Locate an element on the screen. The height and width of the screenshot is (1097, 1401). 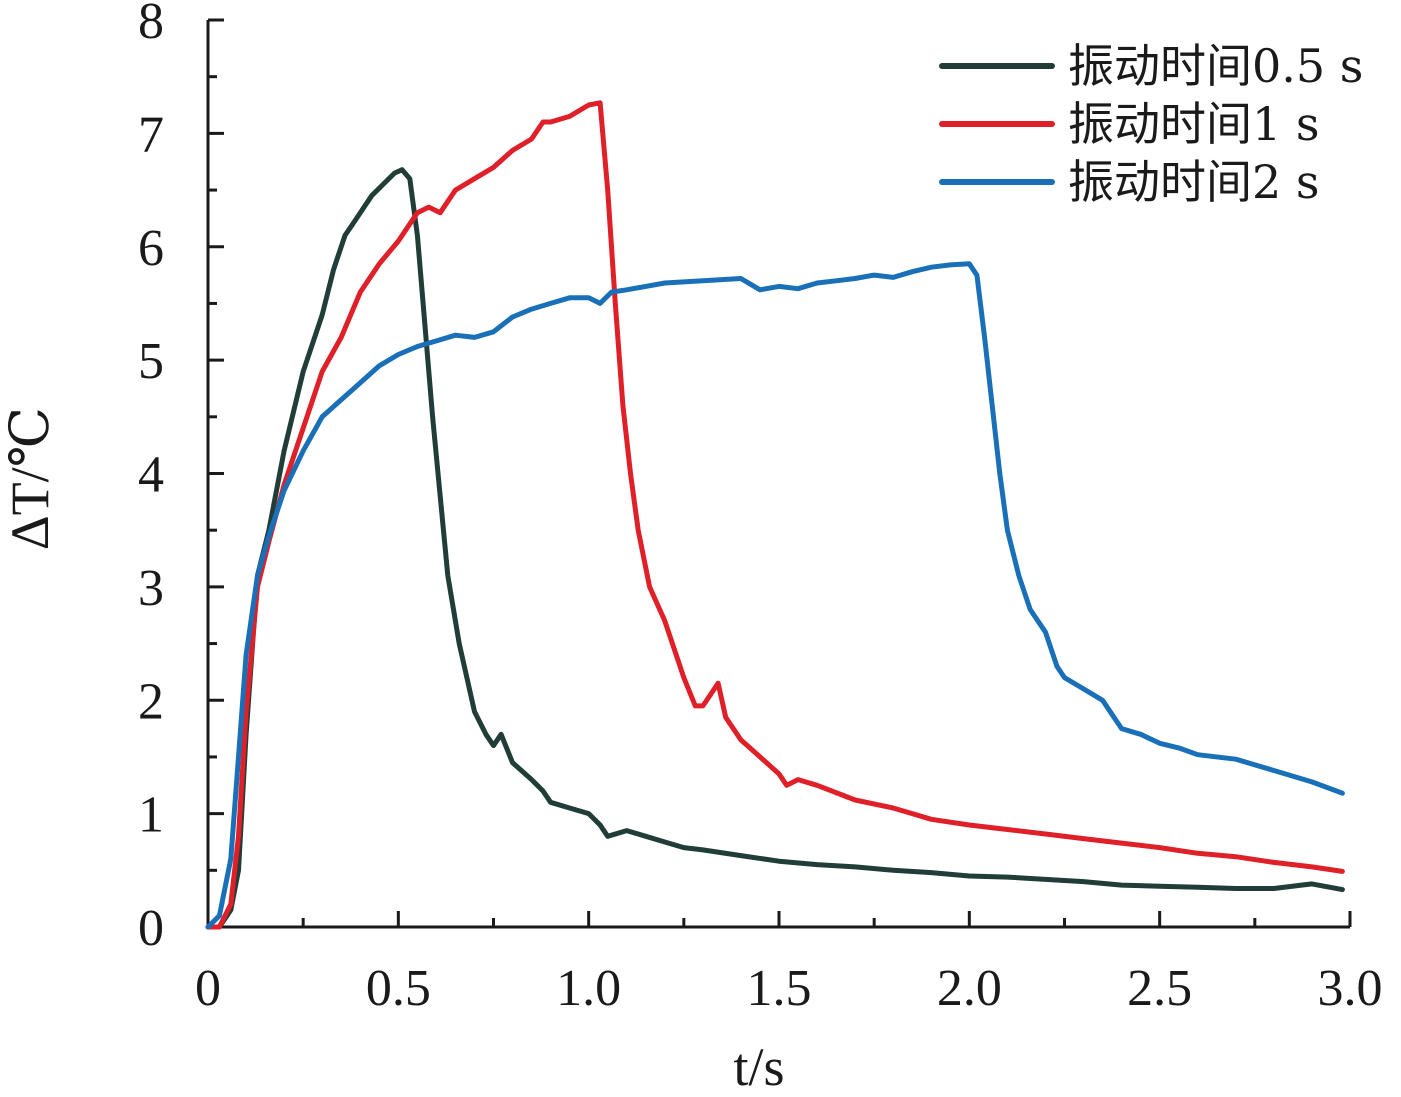
y-tick-label: 6 is located at coordinates (151, 248).